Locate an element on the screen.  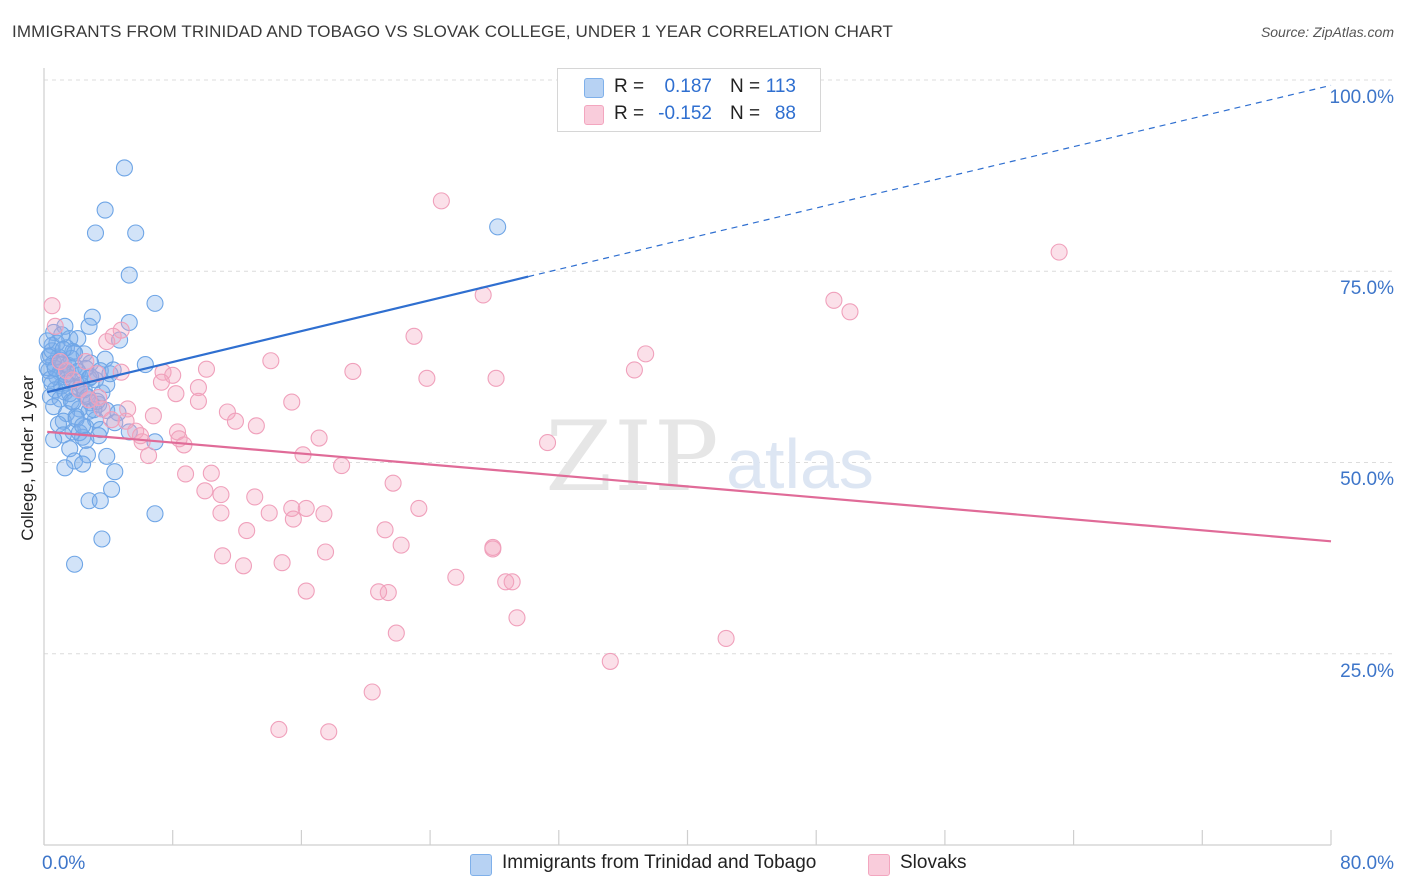
y-tick-label-50: 50.0% is located at coordinates (1367, 479).